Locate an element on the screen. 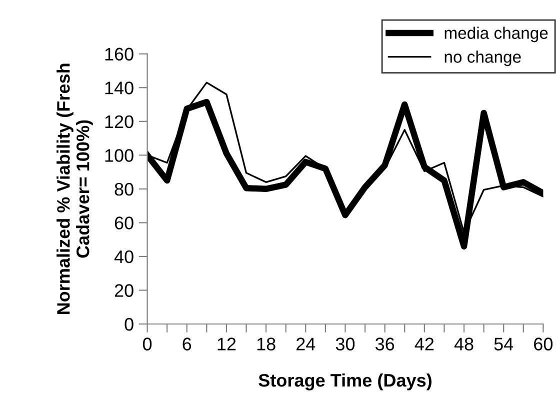 This screenshot has height=405, width=560. y-tick-label: 0 is located at coordinates (129, 324).